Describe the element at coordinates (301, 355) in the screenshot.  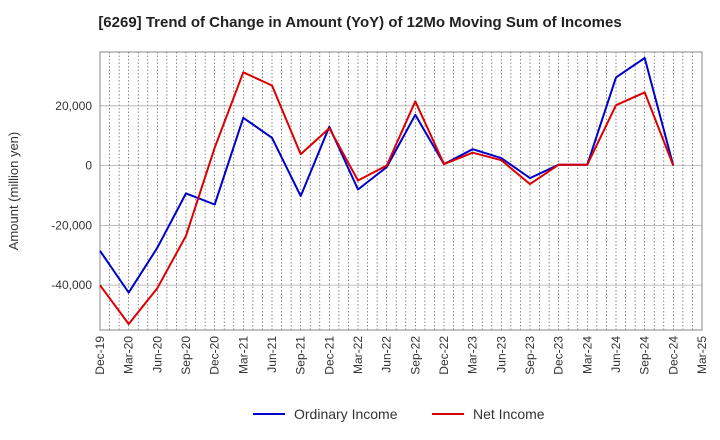
I see `x-tick-label: Sep-21` at that location.